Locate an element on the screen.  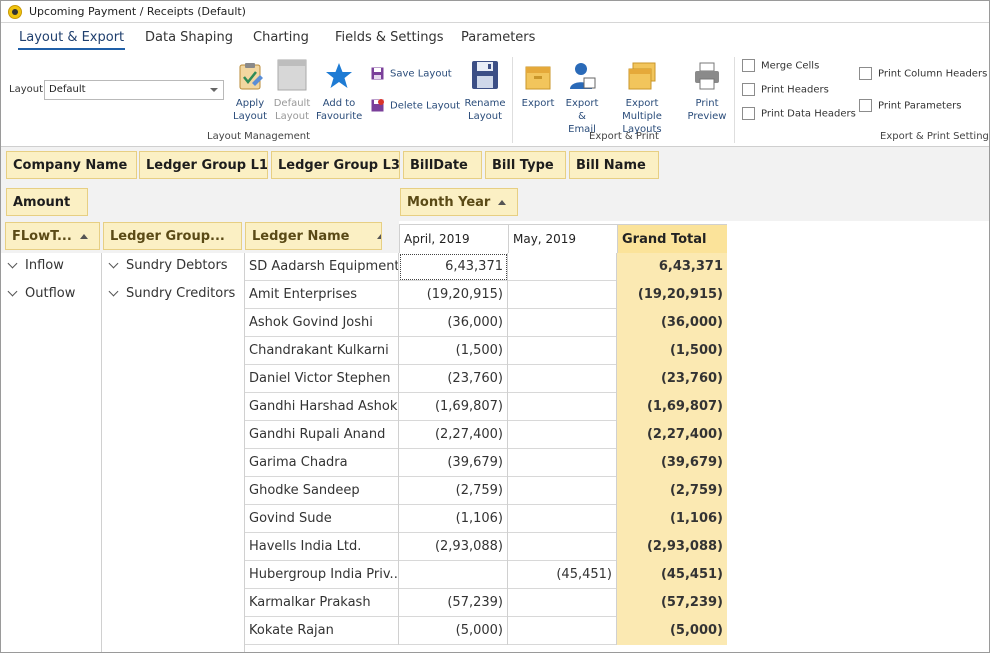
grand-total-cell: (23,760) is located at coordinates (672, 379).